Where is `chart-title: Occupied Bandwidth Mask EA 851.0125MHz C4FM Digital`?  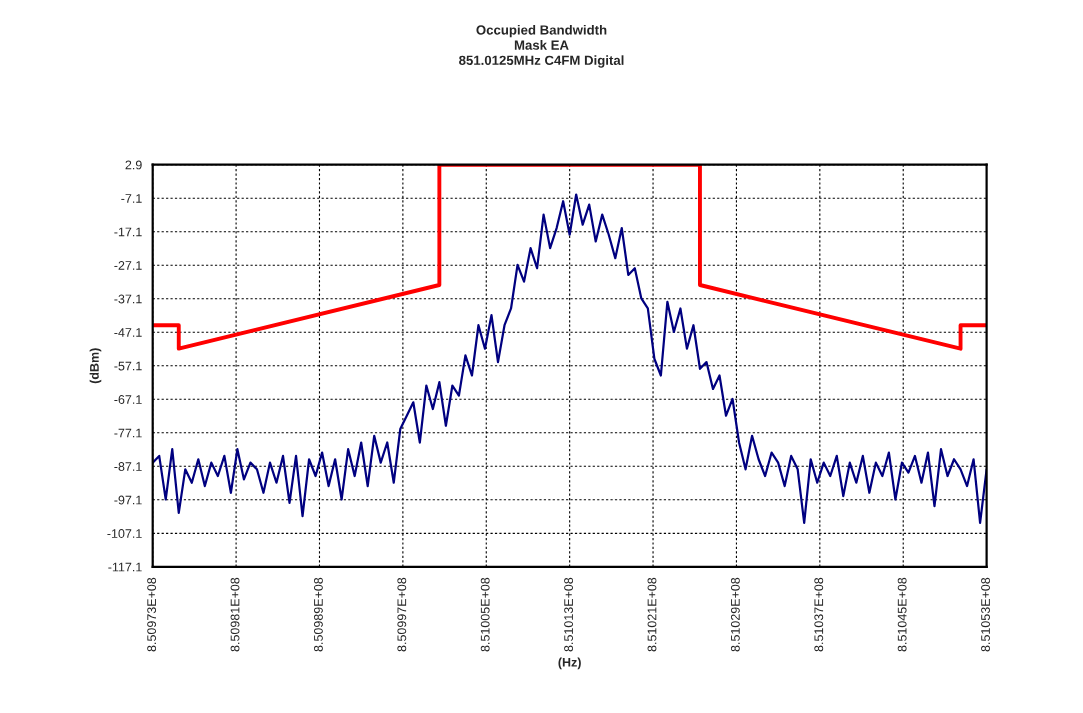 chart-title: Occupied Bandwidth Mask EA 851.0125MHz C4FM Digital is located at coordinates (541, 46).